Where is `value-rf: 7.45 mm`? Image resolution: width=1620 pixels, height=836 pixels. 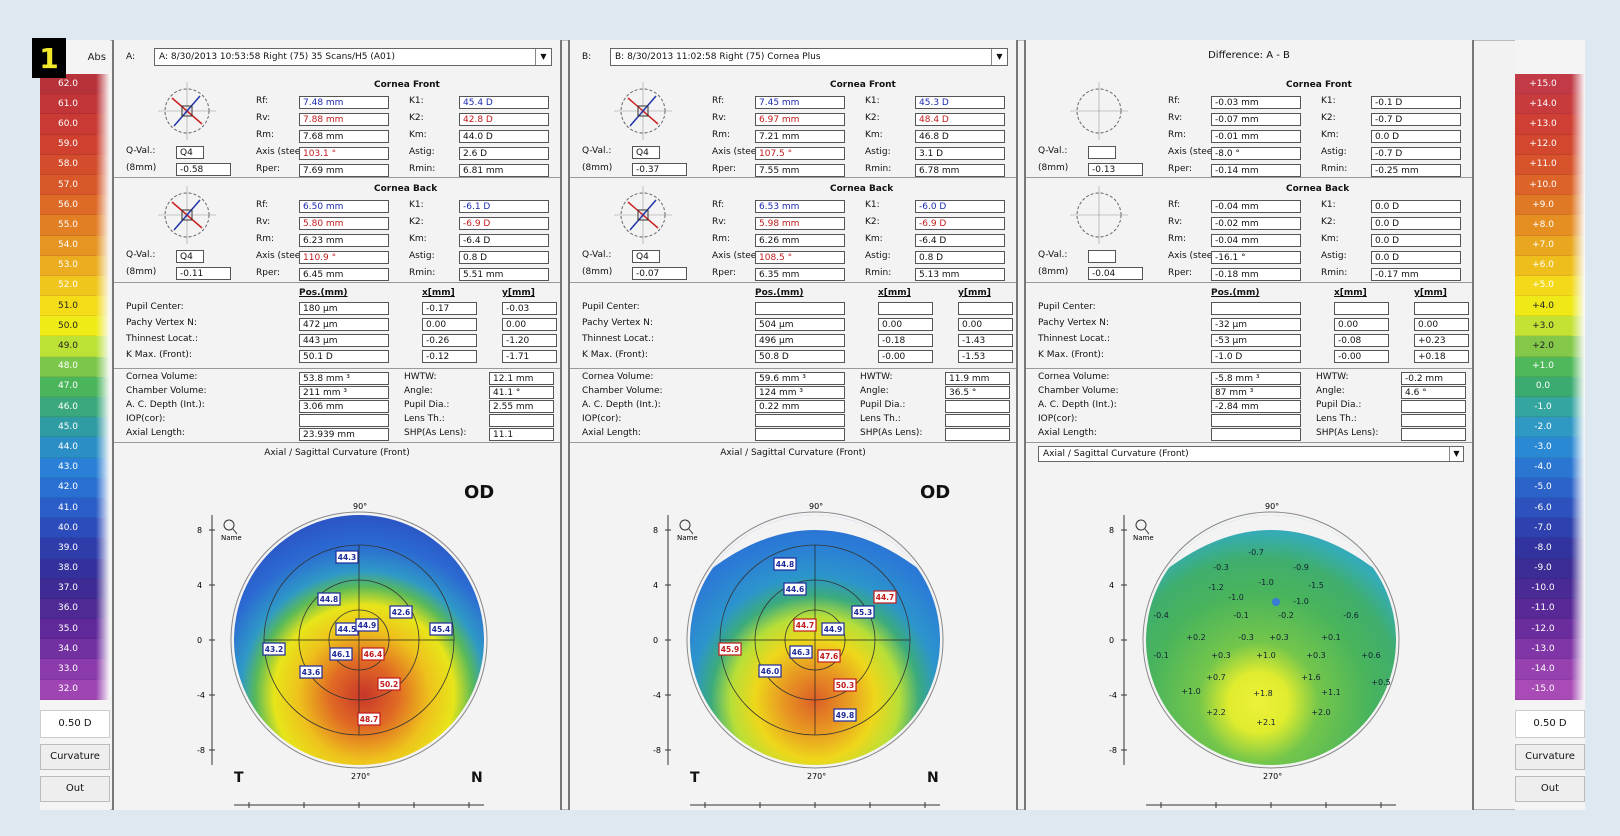
value-rf: 7.45 mm is located at coordinates (800, 102).